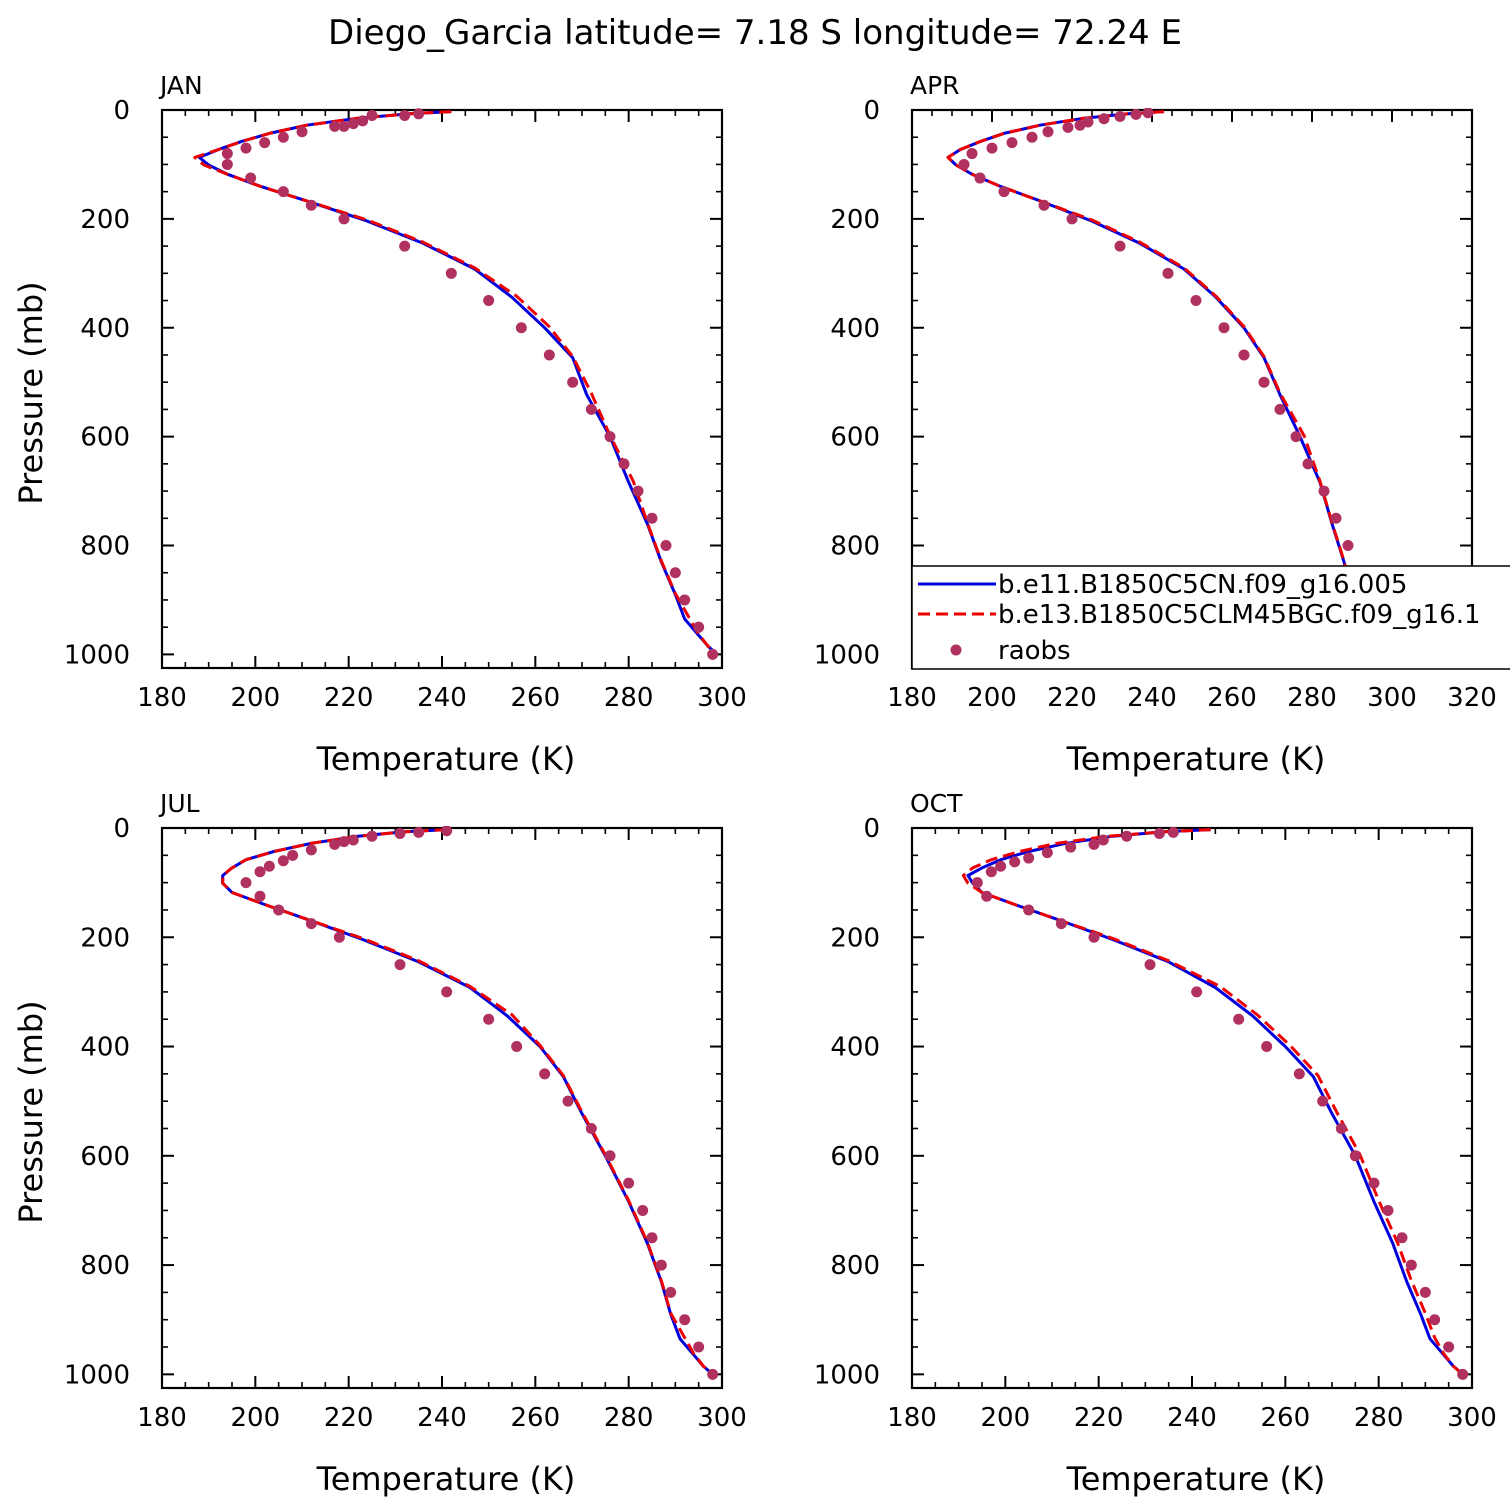 Image resolution: width=1510 pixels, height=1510 pixels. I want to click on plot-area, so click(456, 384).